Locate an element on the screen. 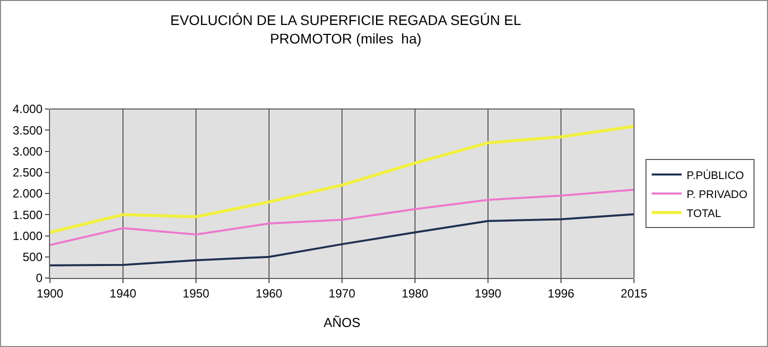  y-tick-label: 500 is located at coordinates (32, 257).